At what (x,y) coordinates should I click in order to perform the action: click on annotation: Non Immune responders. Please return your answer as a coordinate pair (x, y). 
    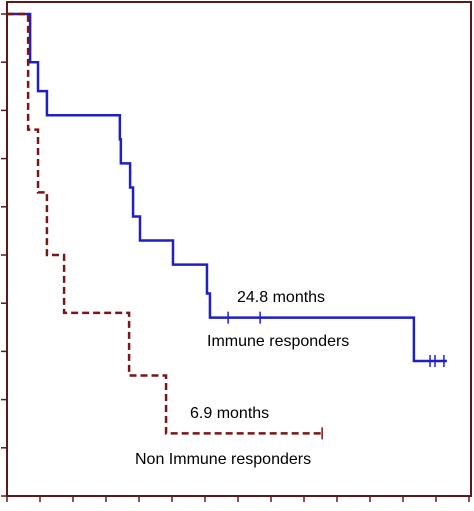
    Looking at the image, I should click on (223, 459).